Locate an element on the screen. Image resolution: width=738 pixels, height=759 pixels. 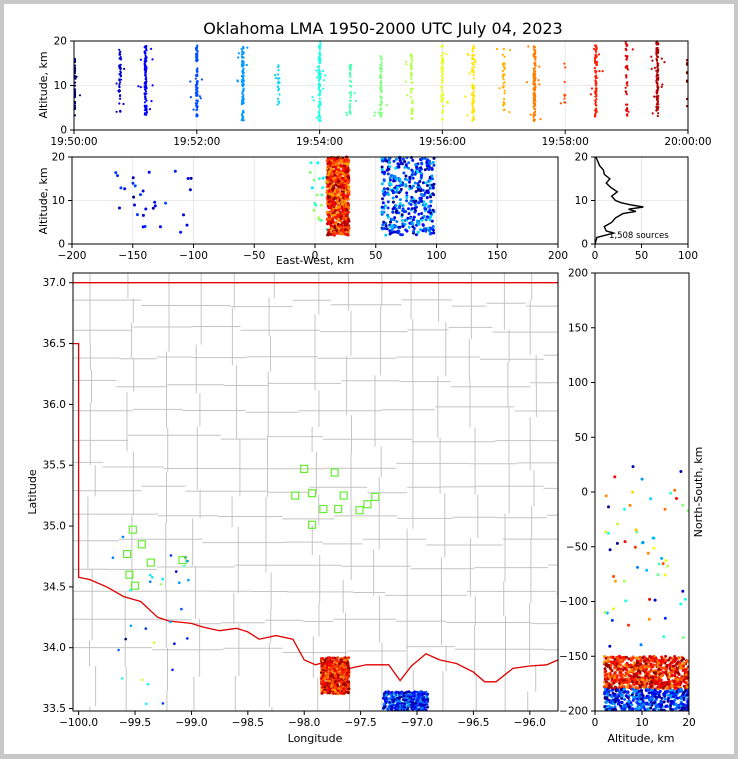
east-west-xtick-label: −50 is located at coordinates (254, 256).